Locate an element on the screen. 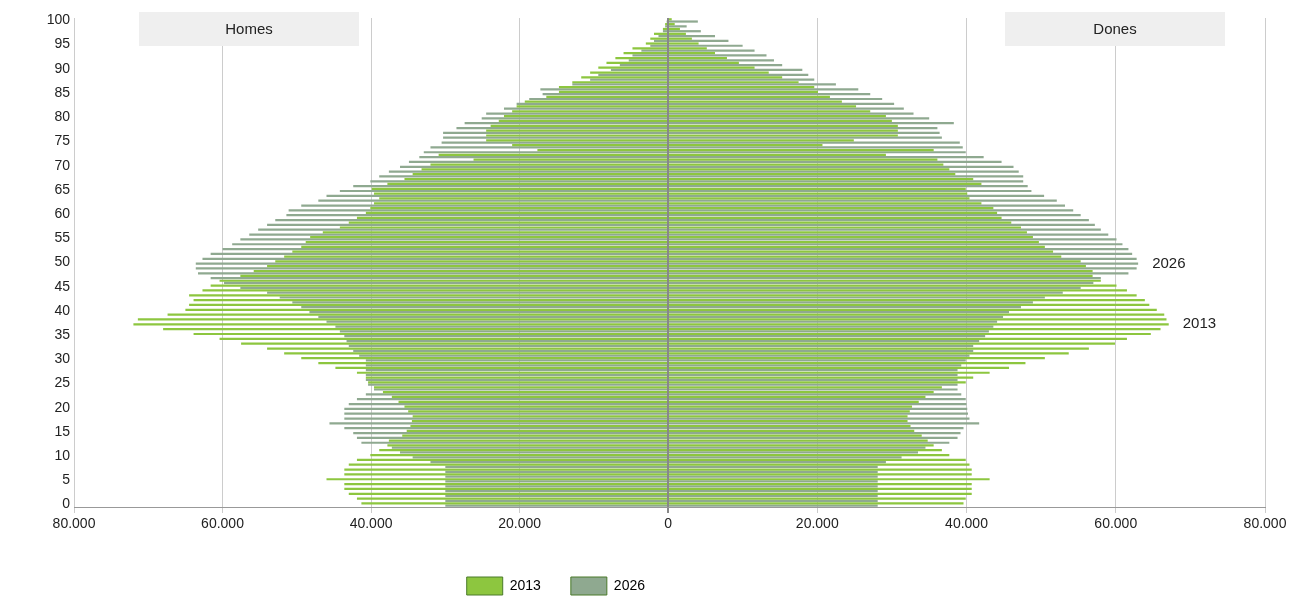 The height and width of the screenshot is (605, 1300). y-tick-label: 70 is located at coordinates (62, 164).